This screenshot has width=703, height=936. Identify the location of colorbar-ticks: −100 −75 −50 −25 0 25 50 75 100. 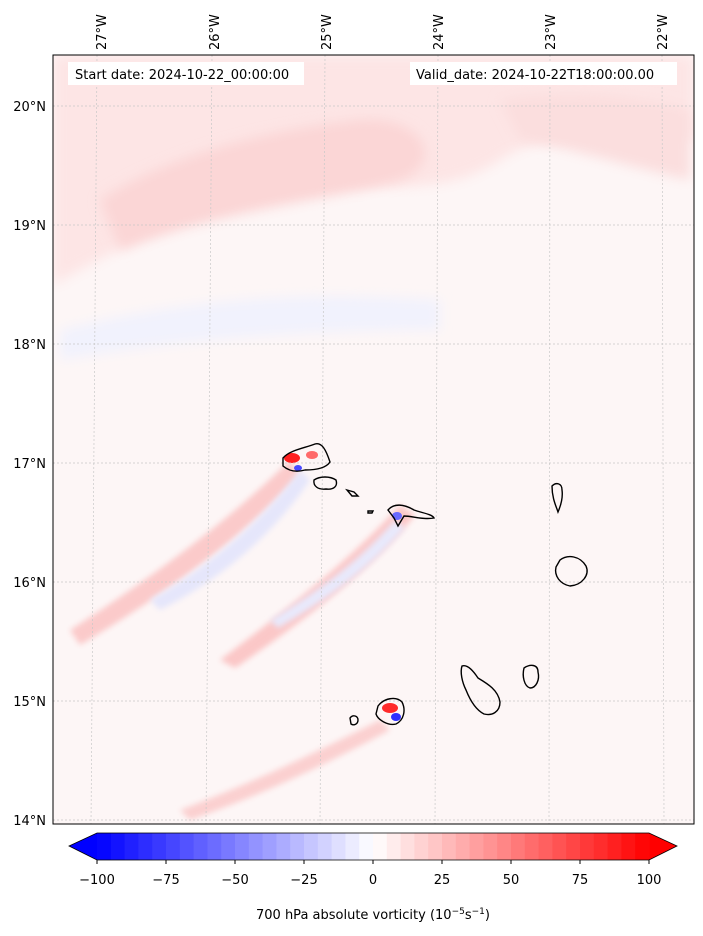
(370, 874).